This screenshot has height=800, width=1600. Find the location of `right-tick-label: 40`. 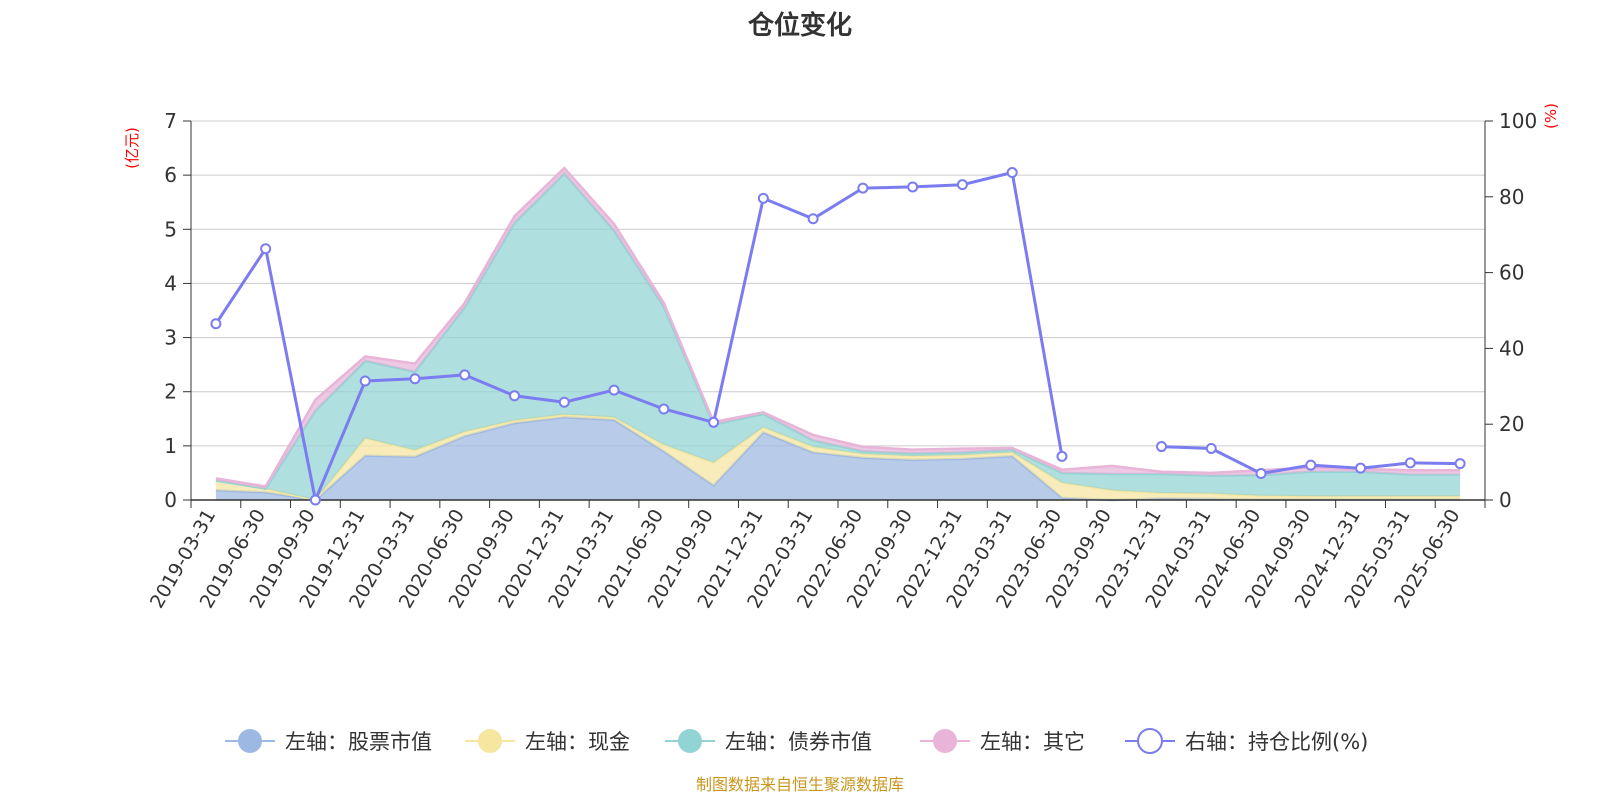

right-tick-label: 40 is located at coordinates (1511, 348).